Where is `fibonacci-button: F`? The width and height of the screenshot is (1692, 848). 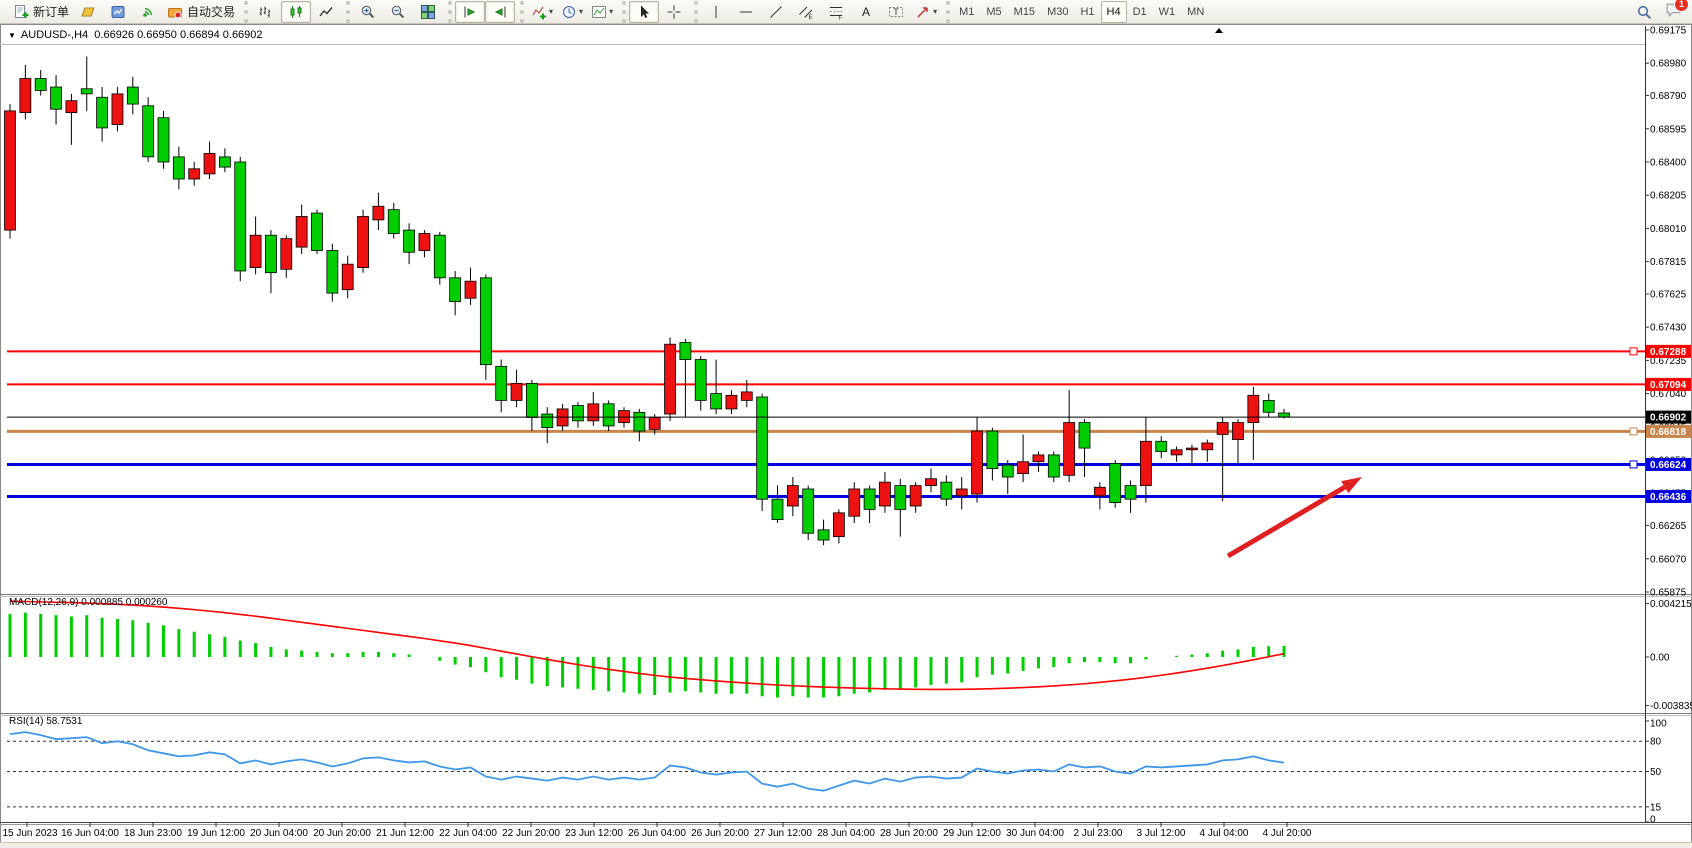
fibonacci-button: F is located at coordinates (836, 12).